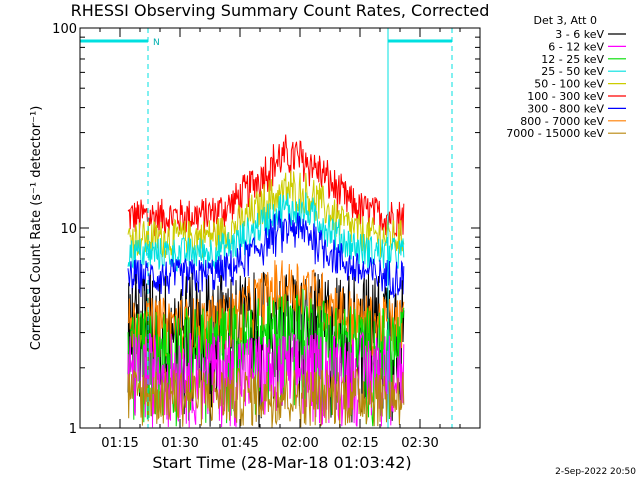 The width and height of the screenshot is (640, 480). I want to click on legend-label: 100 - 300 keV, so click(565, 96).